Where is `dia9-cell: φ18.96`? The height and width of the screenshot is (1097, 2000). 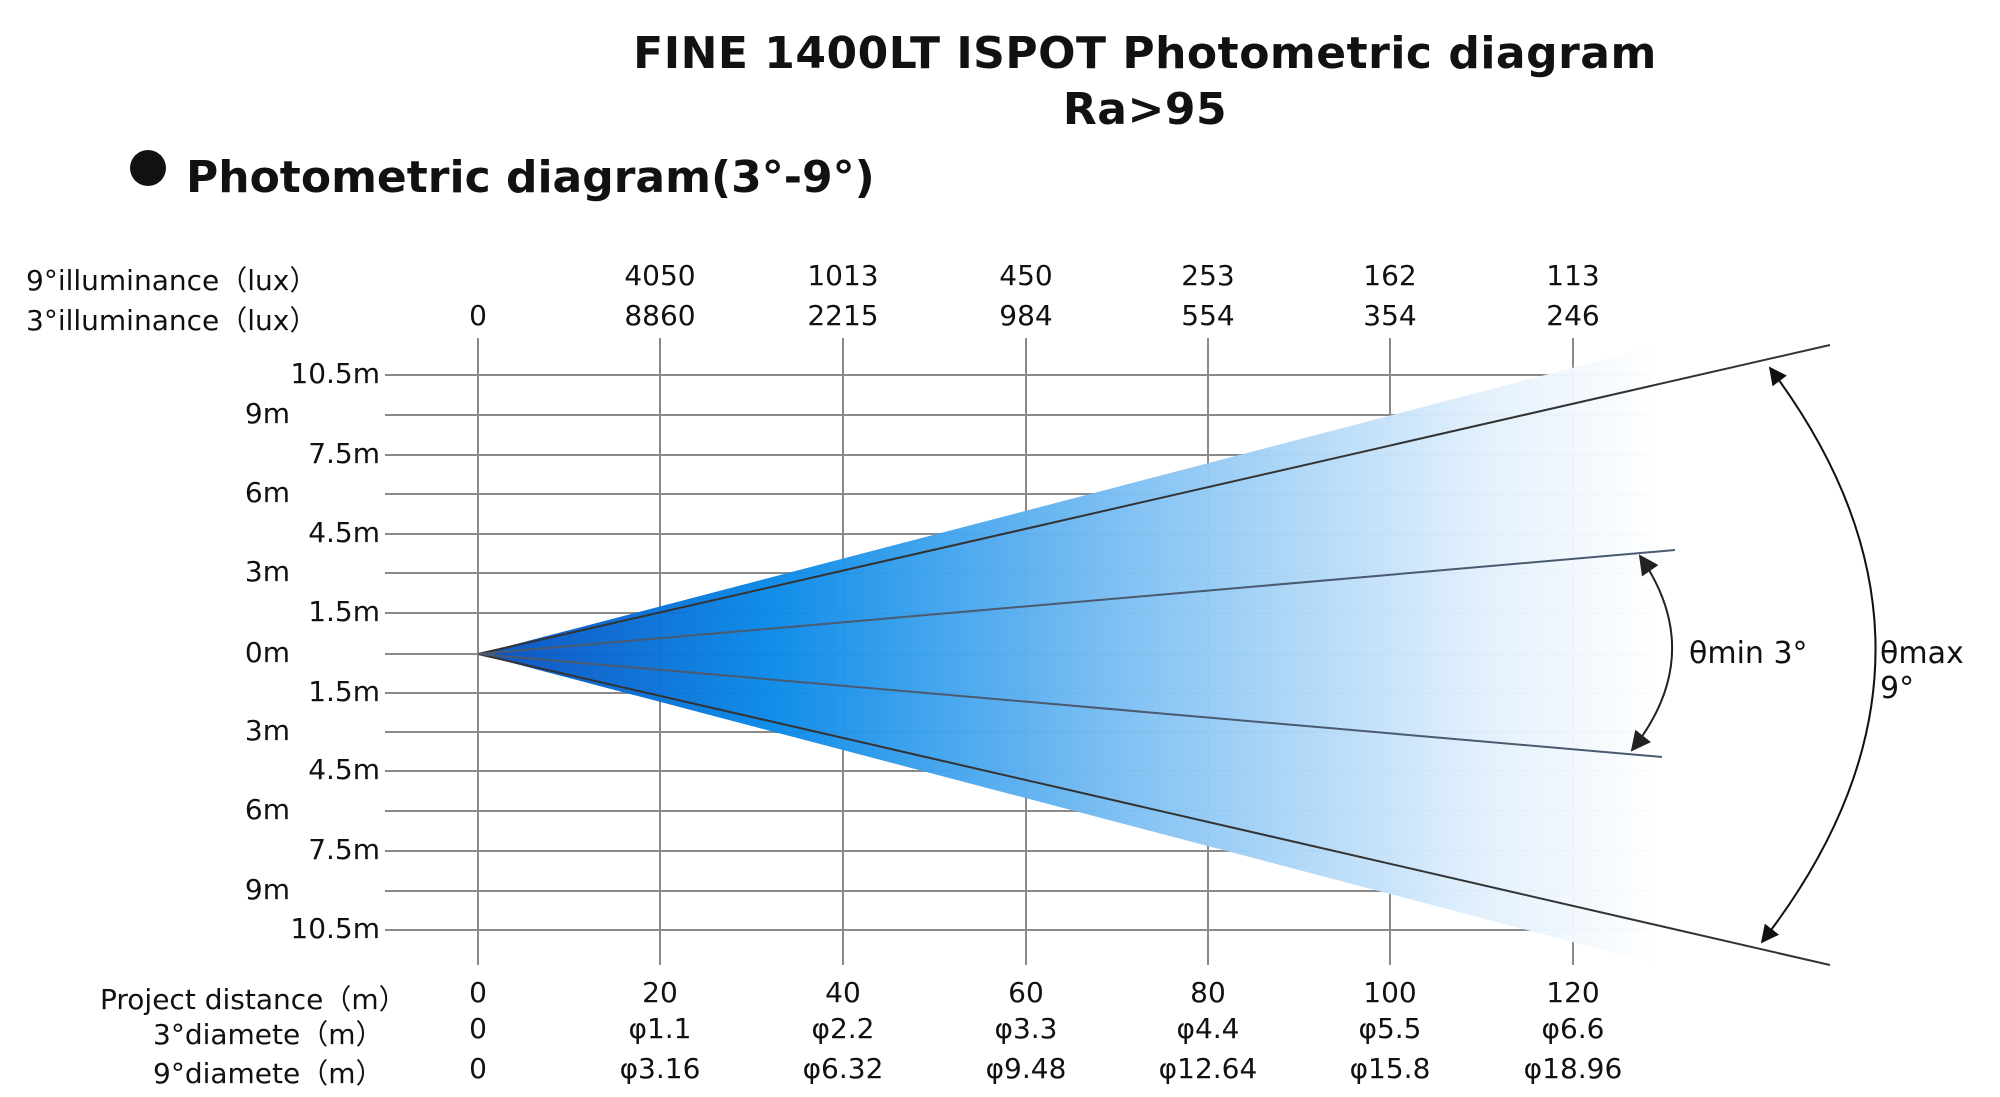
dia9-cell: φ18.96 is located at coordinates (1573, 1068).